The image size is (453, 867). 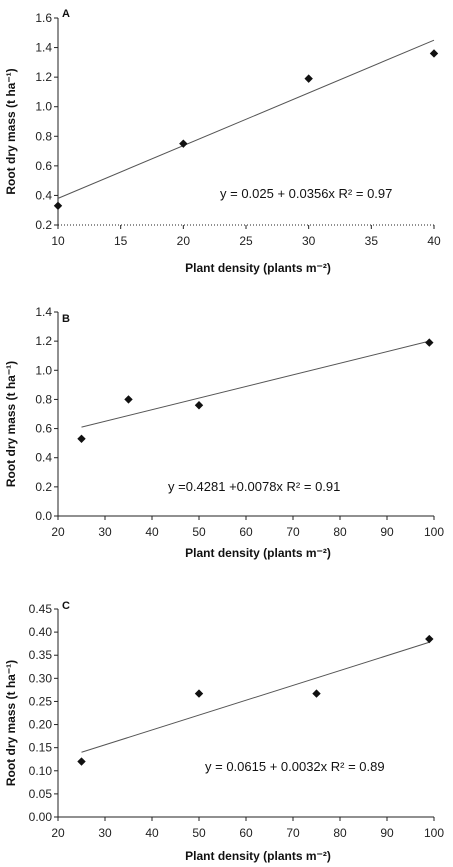 I want to click on panel-b-label: B, so click(x=66, y=319).